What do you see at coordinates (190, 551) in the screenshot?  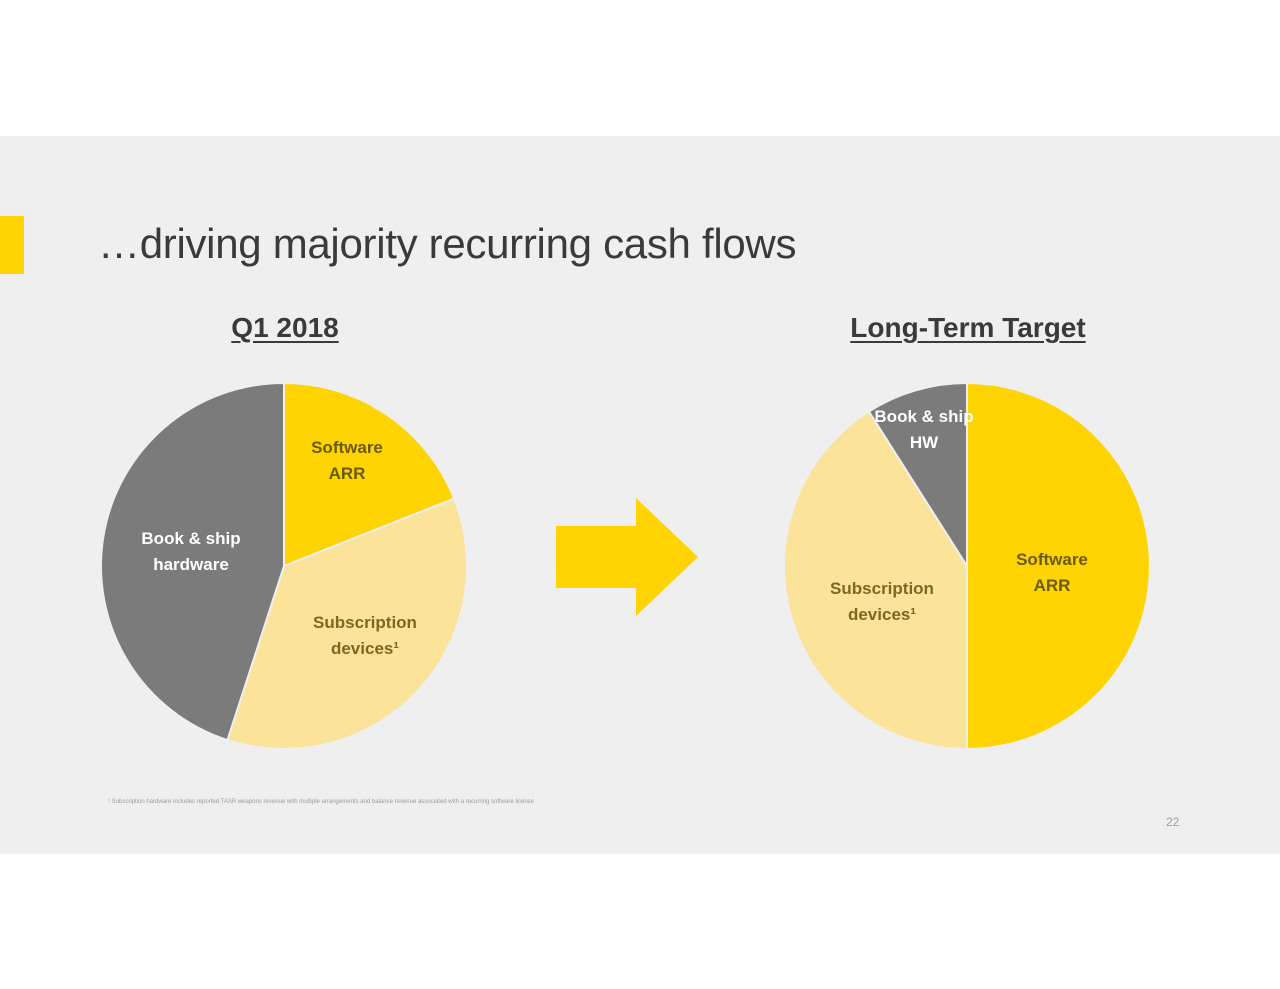 I see `pie-label-book-ship-hardware: Book & ship hardware` at bounding box center [190, 551].